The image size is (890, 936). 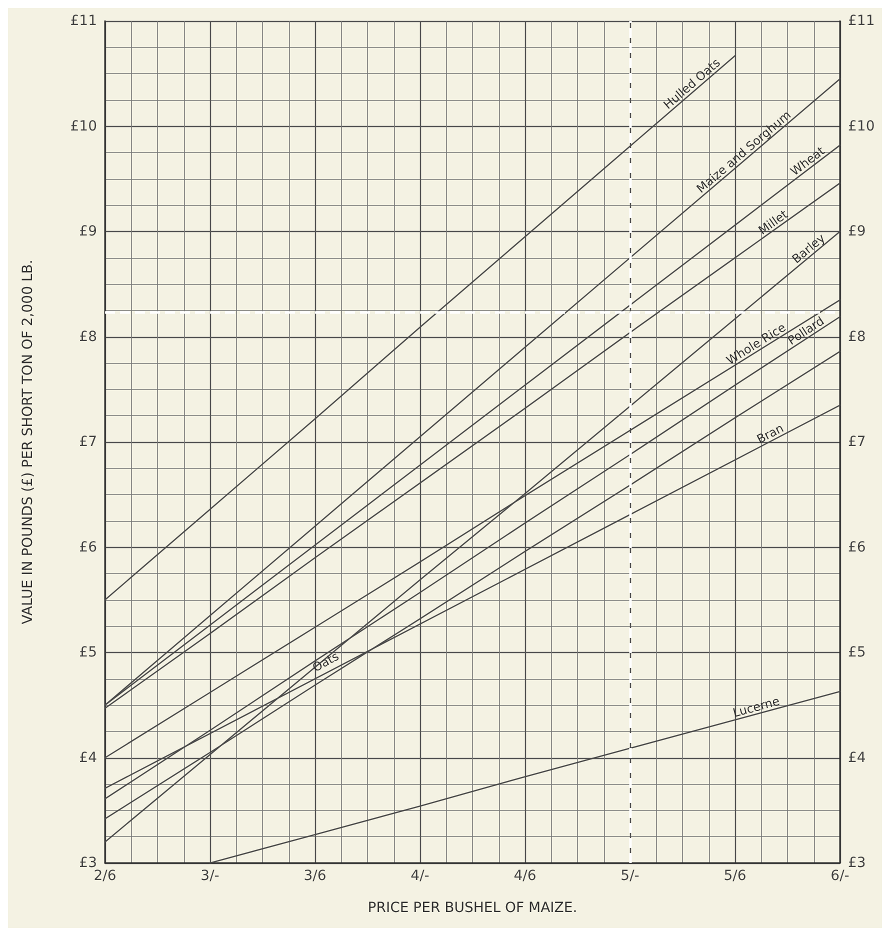 What do you see at coordinates (28, 442) in the screenshot?
I see `y-axis-title: VALUE IN POUNDS (£) PER SHORT TON OF 2,000 LB.` at bounding box center [28, 442].